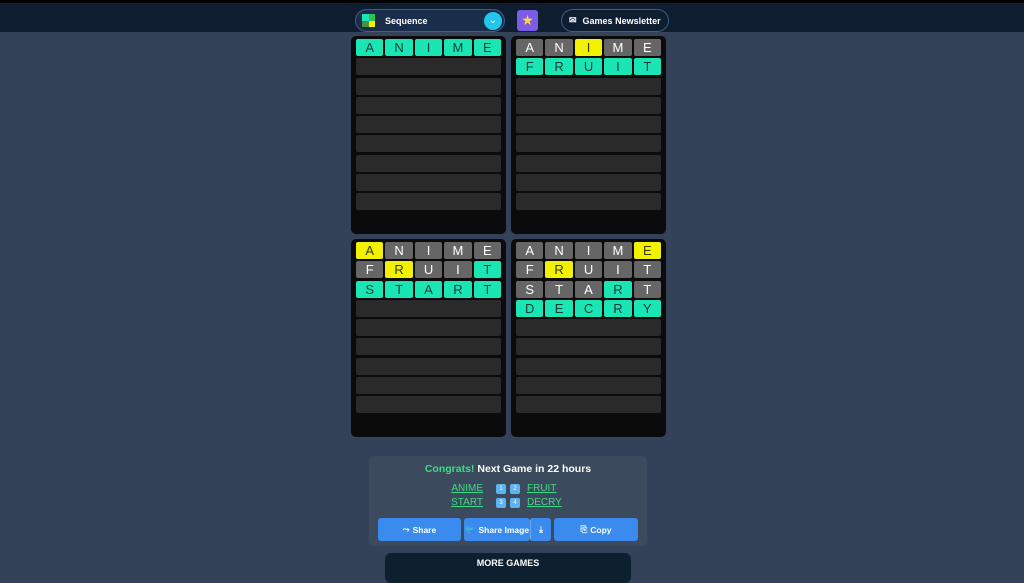 This screenshot has height=583, width=1024. Describe the element at coordinates (515, 488) in the screenshot. I see `keycap-icon: 2` at that location.